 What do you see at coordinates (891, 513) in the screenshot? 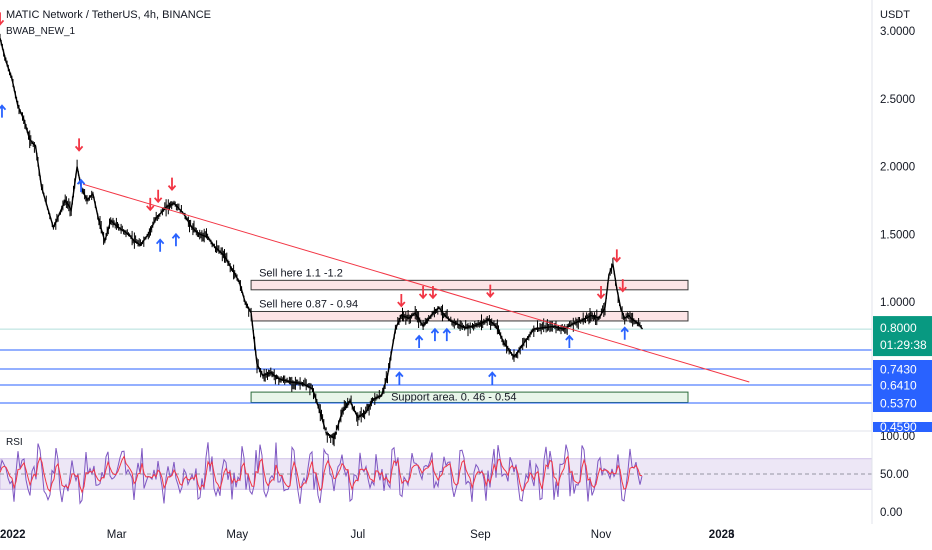
I see `rsi-tick-label: 0.00` at bounding box center [891, 513].